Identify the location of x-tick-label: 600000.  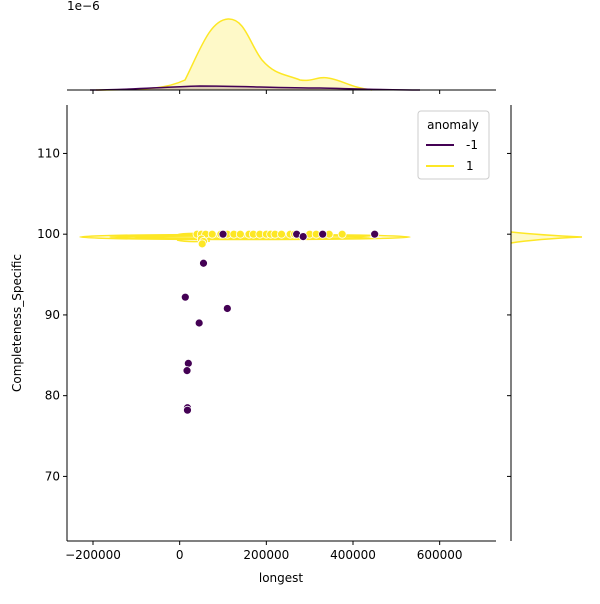
(440, 555).